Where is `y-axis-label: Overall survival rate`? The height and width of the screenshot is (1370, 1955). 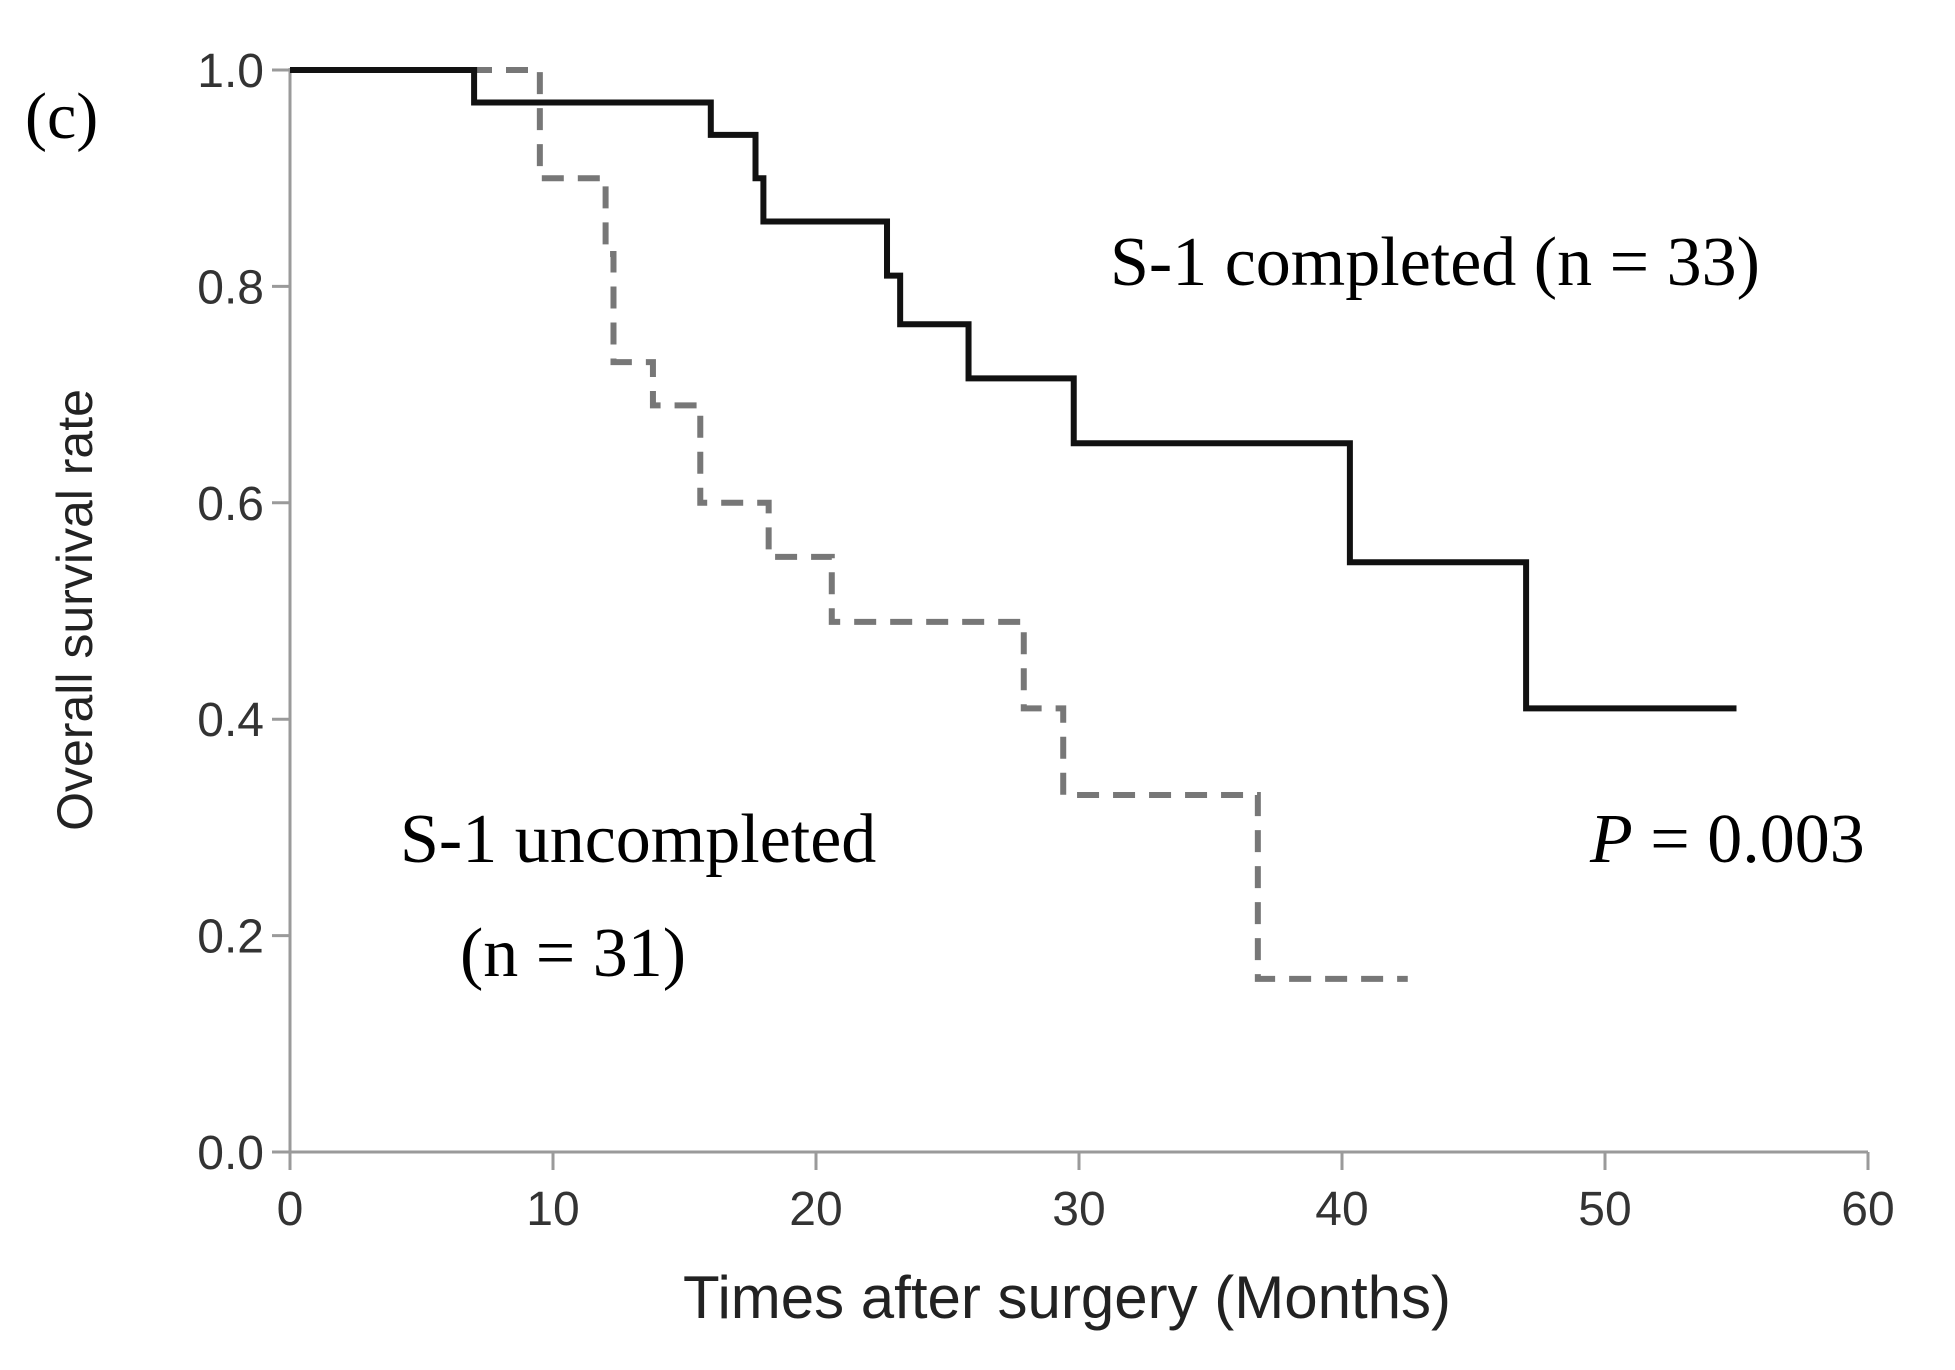
y-axis-label: Overall survival rate is located at coordinates (75, 610).